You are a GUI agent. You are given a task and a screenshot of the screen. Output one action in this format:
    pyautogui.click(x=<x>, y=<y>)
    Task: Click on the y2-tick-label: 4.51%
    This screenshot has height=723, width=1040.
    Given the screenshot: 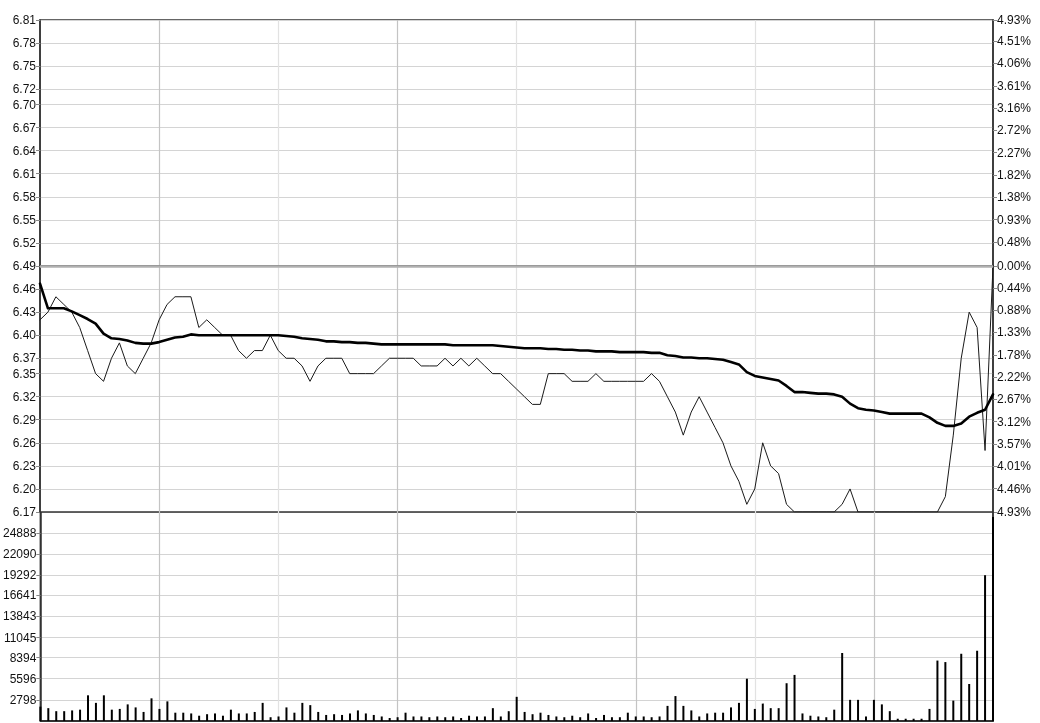 What is the action you would take?
    pyautogui.click(x=1014, y=40)
    